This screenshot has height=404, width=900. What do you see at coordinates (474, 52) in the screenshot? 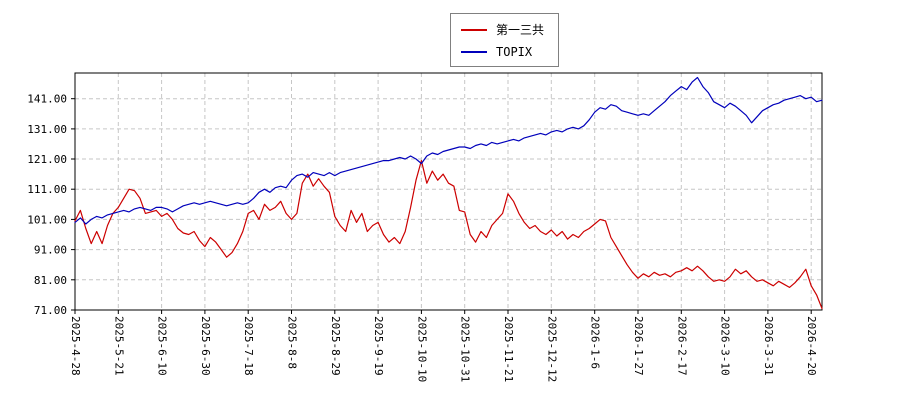
I see `legend-line-blue-icon` at bounding box center [474, 52].